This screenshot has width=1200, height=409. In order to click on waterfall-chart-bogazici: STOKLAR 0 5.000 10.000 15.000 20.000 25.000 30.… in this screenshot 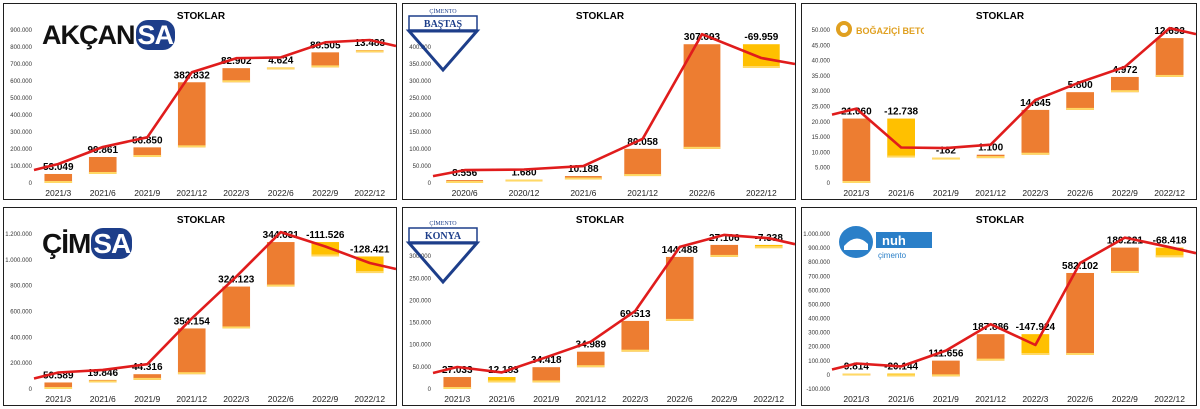, I will do `click(1004, 104)`.